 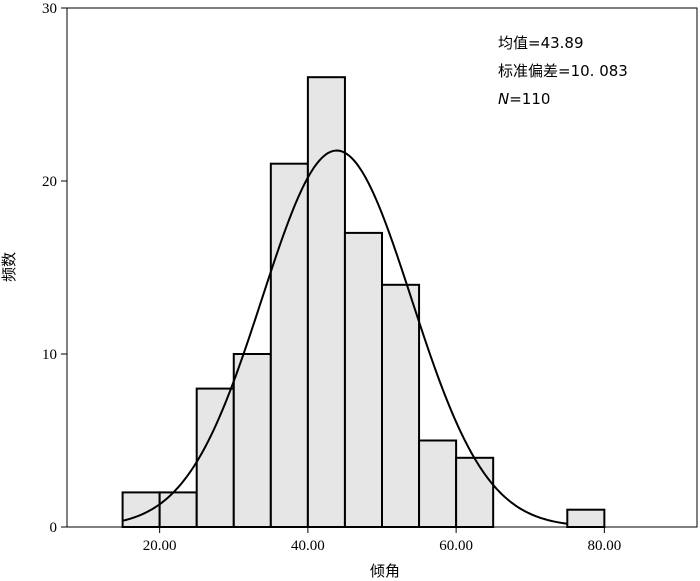 What do you see at coordinates (385, 571) in the screenshot?
I see `x-axis-title: 倾角` at bounding box center [385, 571].